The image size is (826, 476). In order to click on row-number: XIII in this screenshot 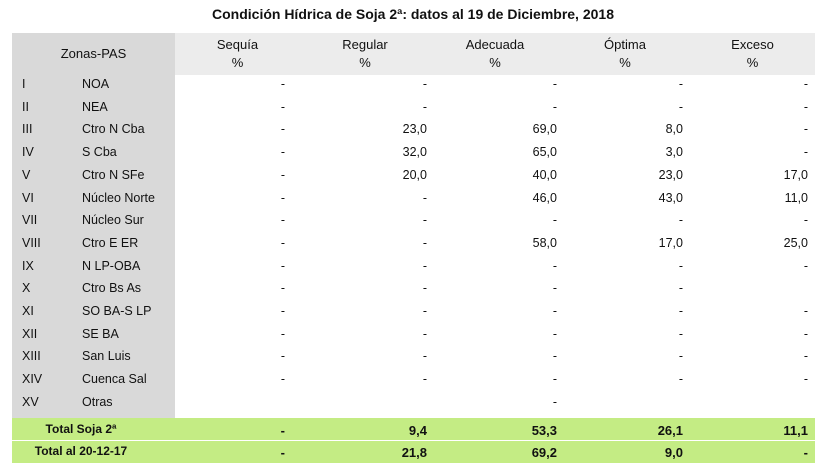, I will do `click(31, 356)`.